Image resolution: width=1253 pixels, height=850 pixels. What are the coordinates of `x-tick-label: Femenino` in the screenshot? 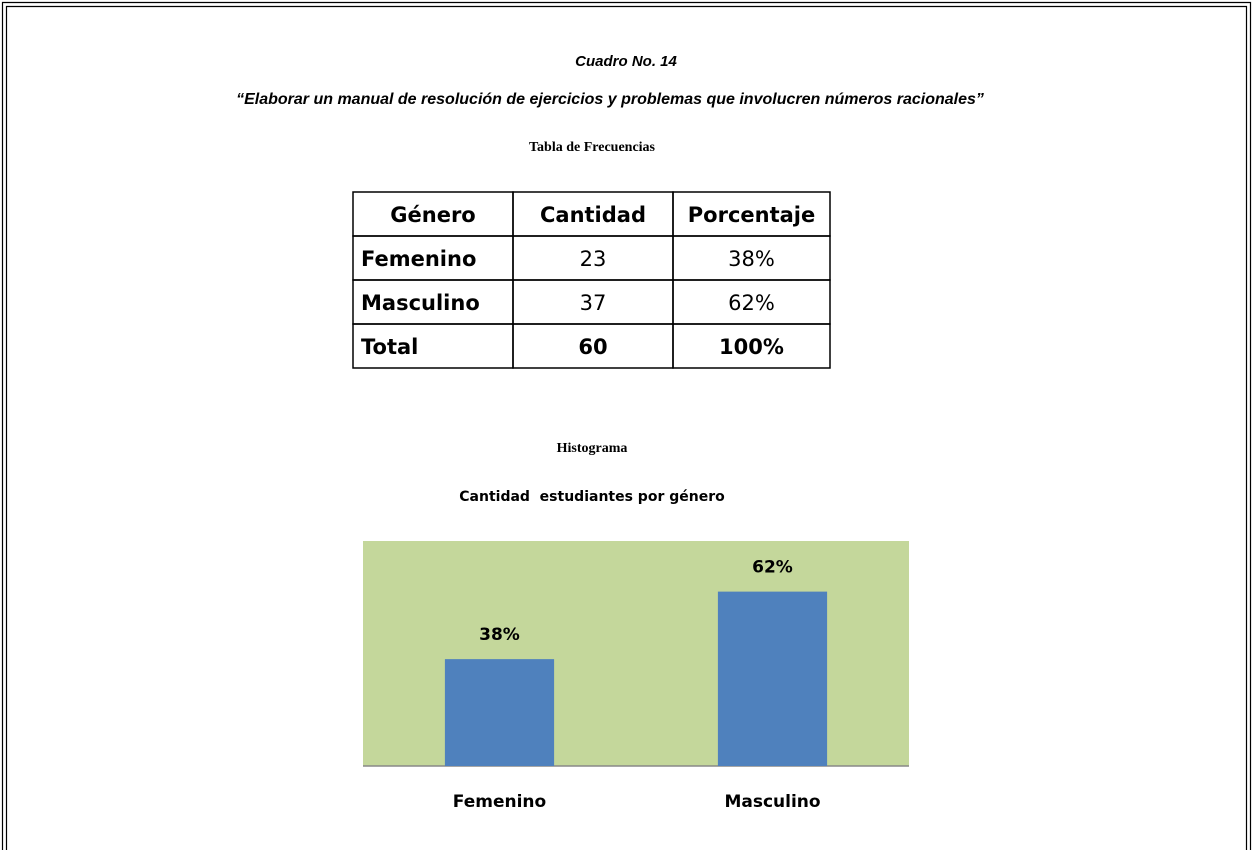 It's located at (499, 802).